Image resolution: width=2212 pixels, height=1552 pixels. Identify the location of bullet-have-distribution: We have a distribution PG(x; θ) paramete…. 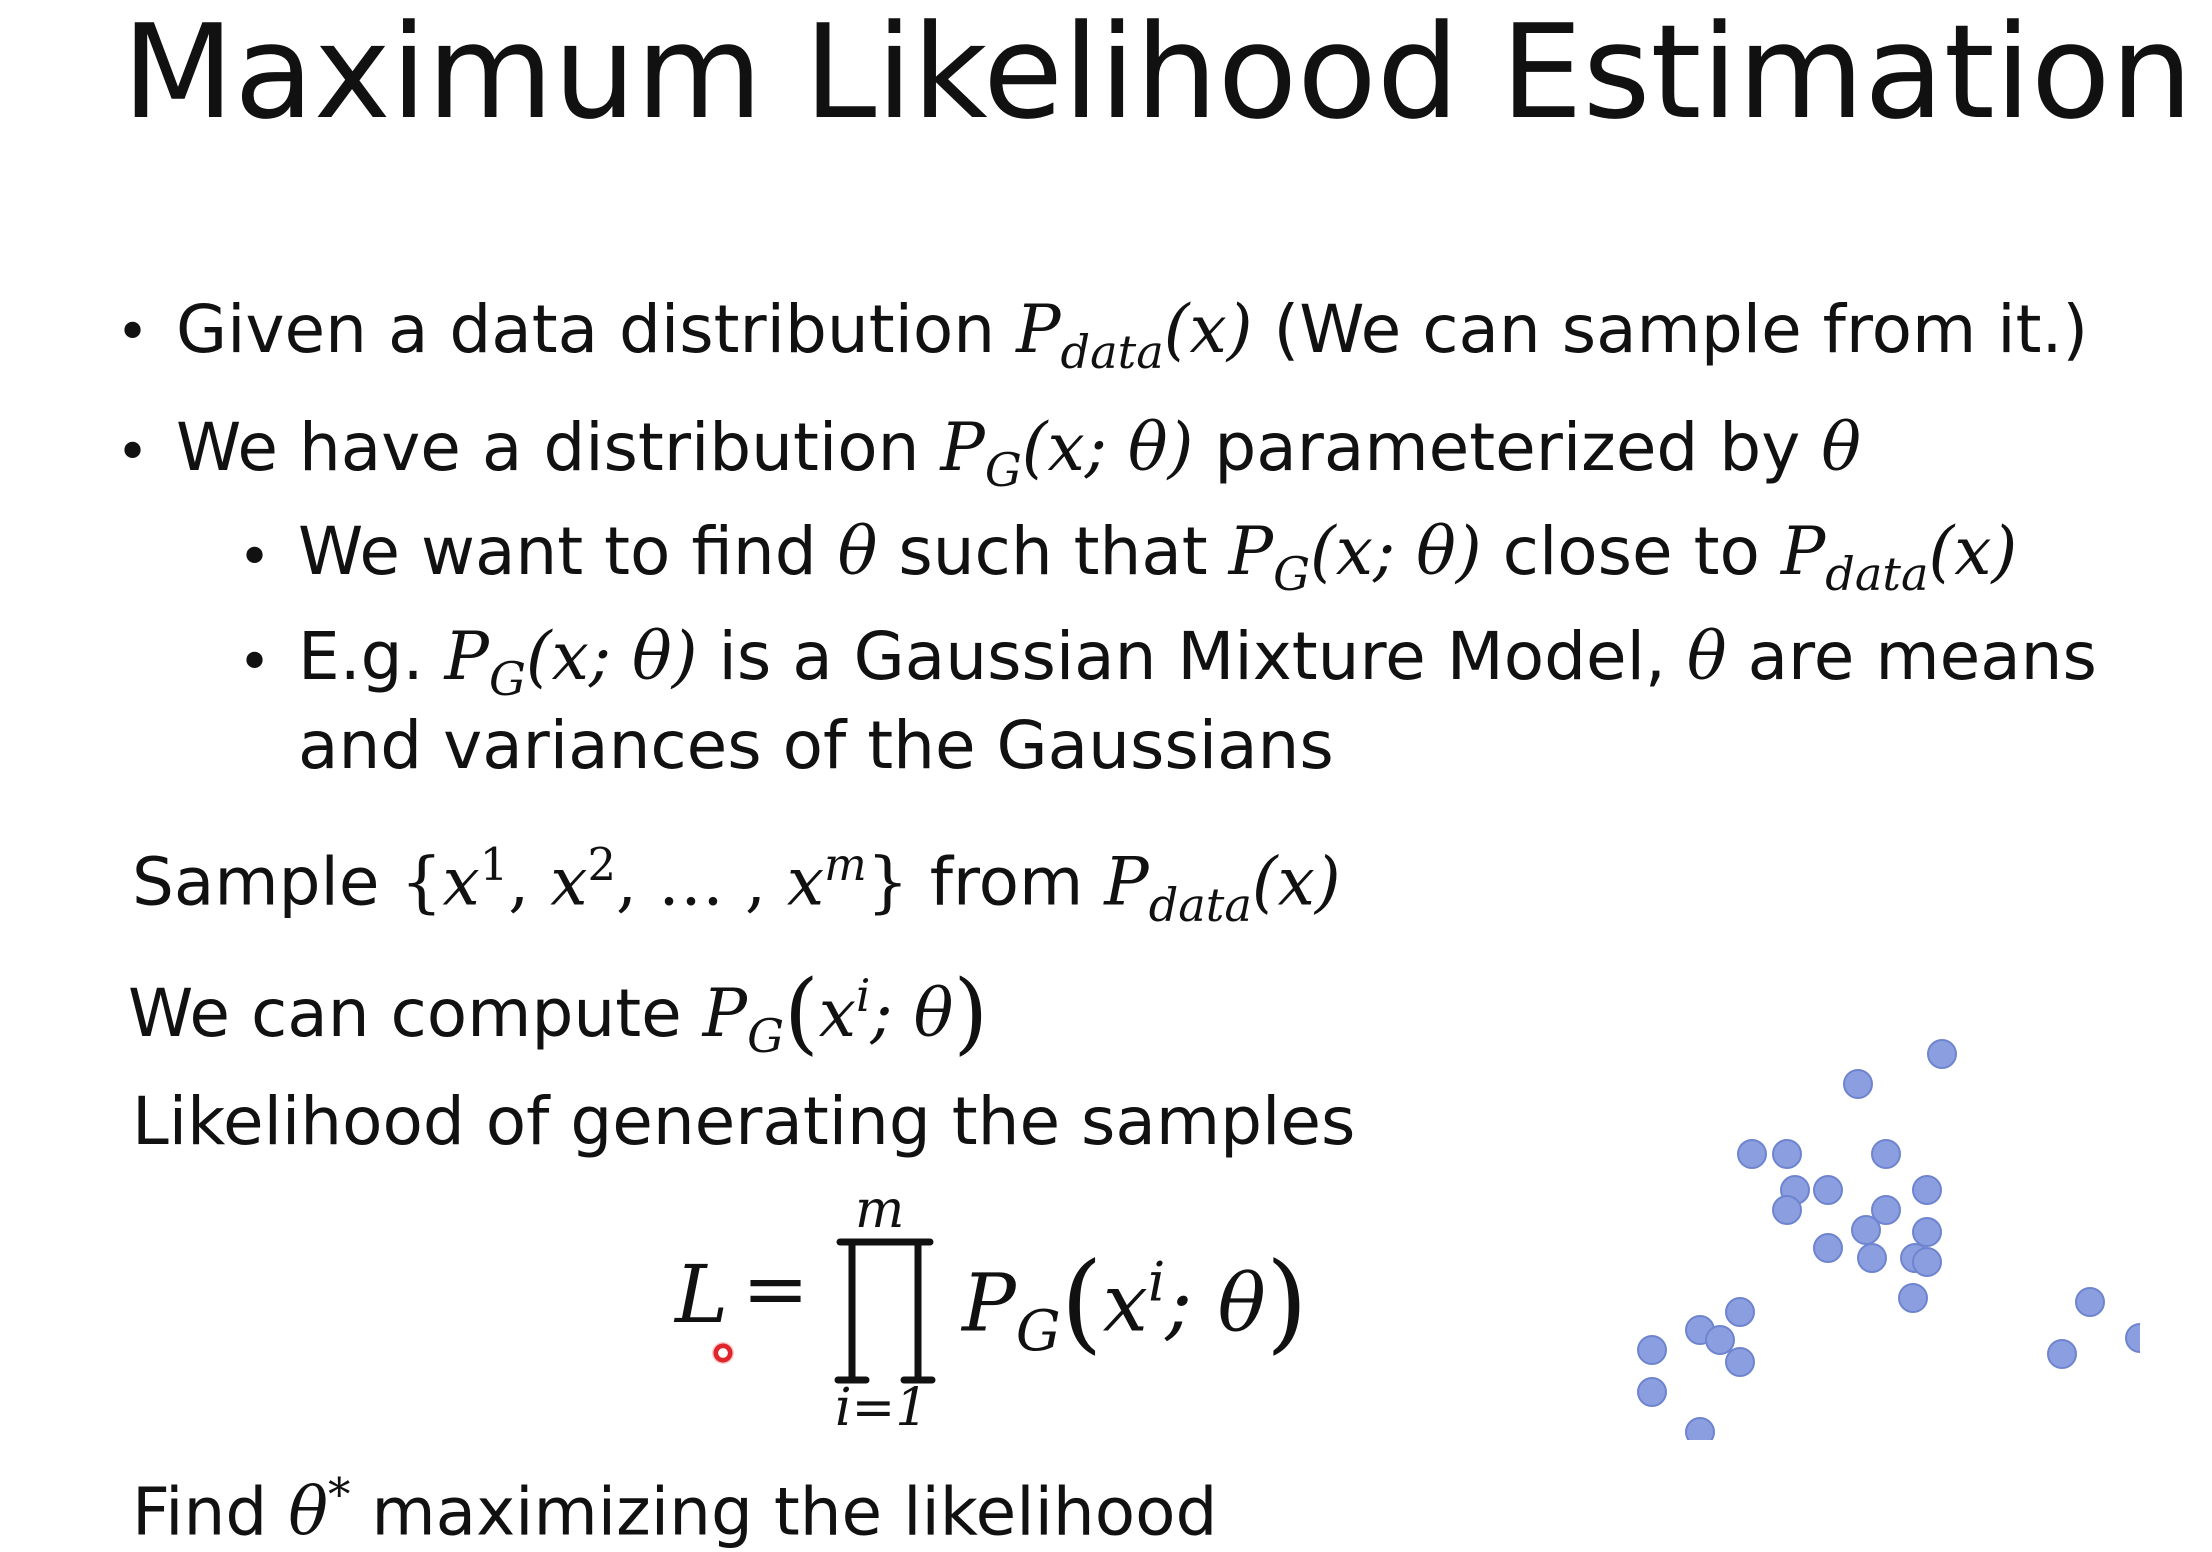
(1018, 453).